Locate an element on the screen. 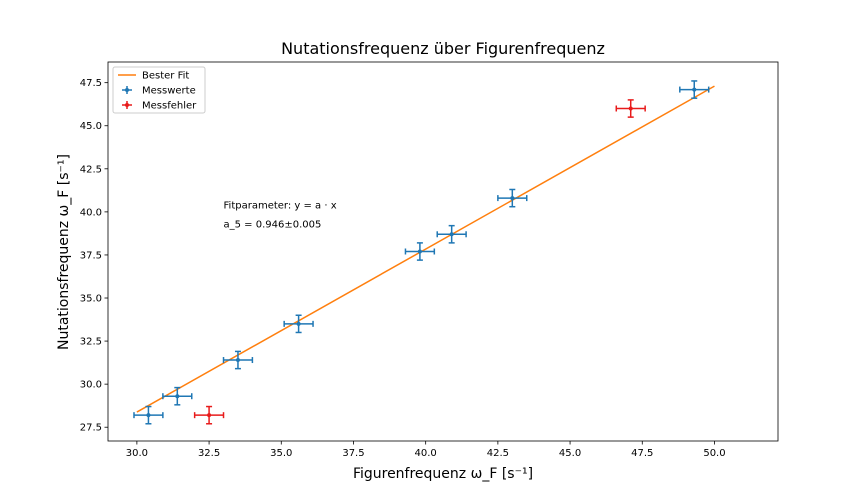 This screenshot has width=864, height=504. annotations: Fitparameter: y = a · x a_5 = 0.946±0.005 is located at coordinates (280, 215).